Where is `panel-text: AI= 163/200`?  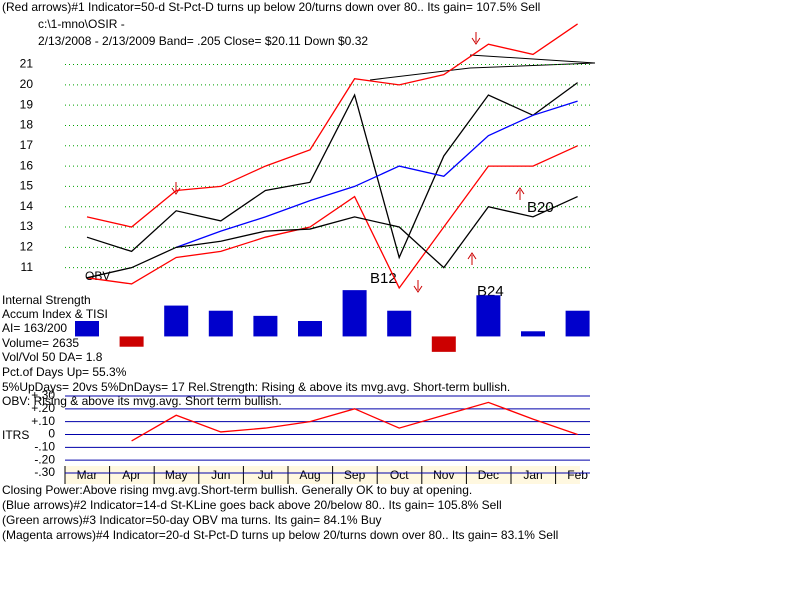 panel-text: AI= 163/200 is located at coordinates (34, 328).